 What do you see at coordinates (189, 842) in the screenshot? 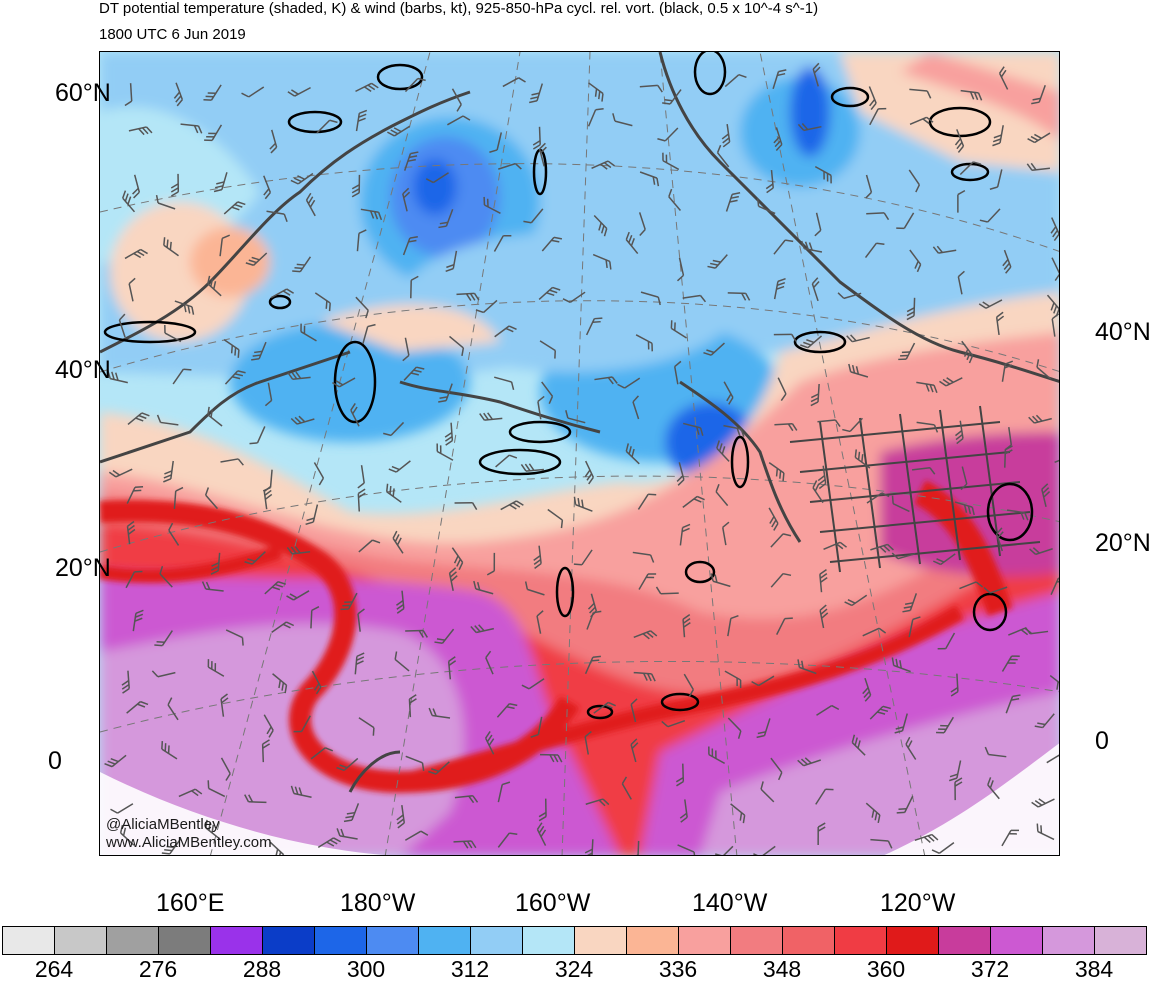
I see `credit-website: www.AliciaMBentley.com` at bounding box center [189, 842].